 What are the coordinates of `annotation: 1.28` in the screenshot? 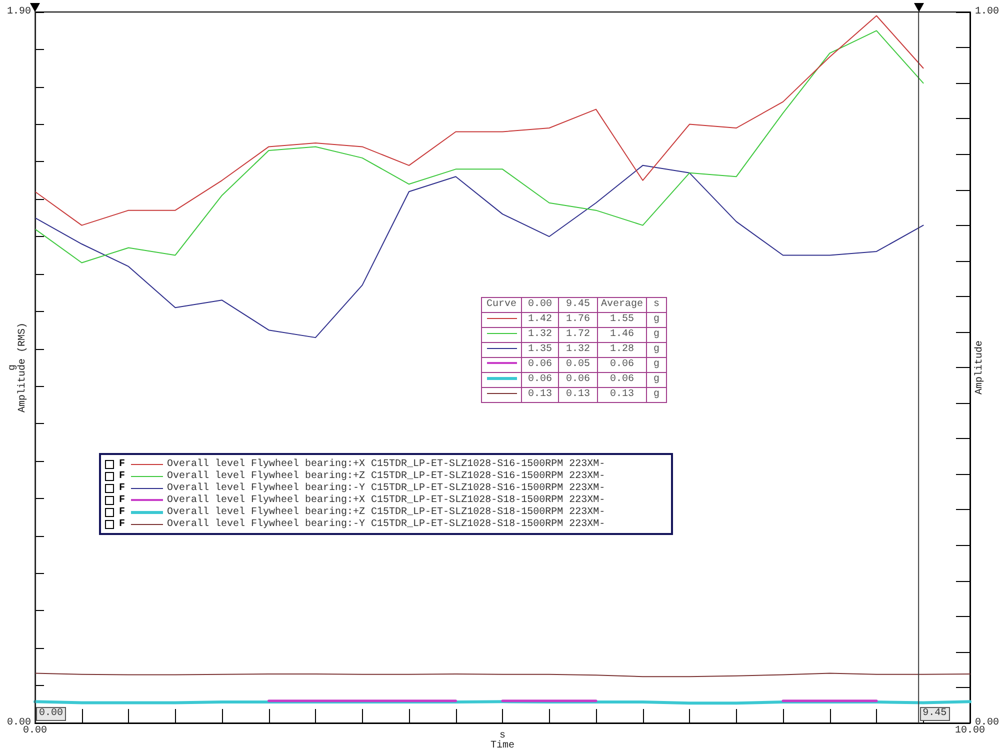 It's located at (622, 350).